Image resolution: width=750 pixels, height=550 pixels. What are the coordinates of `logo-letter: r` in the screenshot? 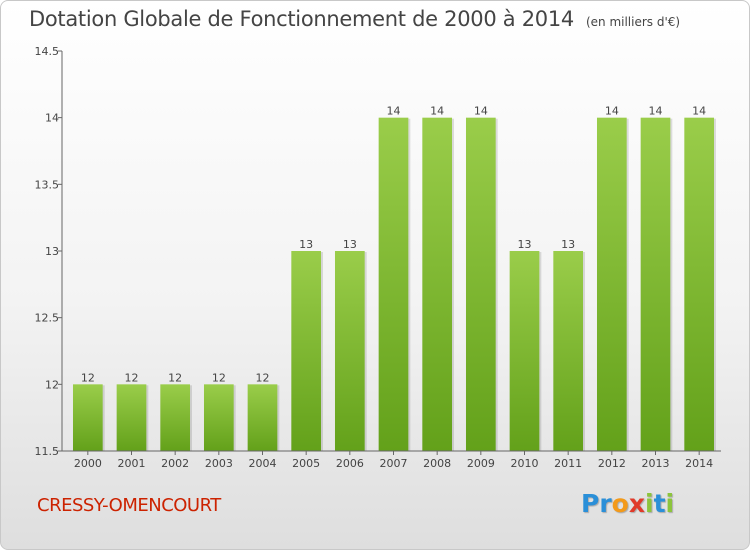 It's located at (605, 503).